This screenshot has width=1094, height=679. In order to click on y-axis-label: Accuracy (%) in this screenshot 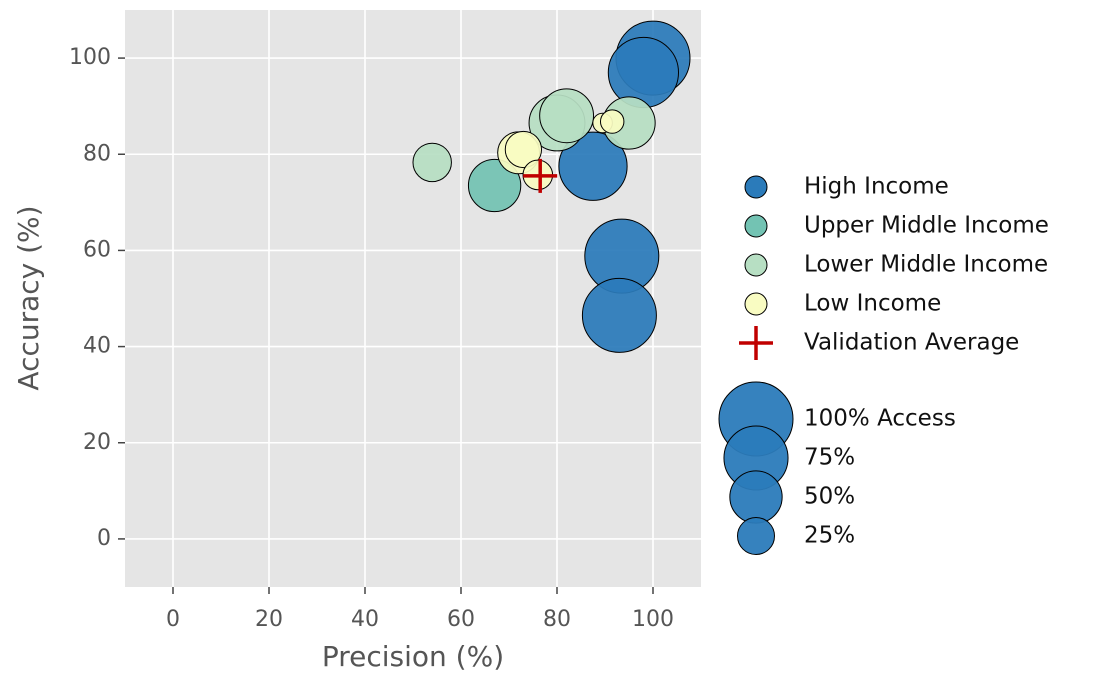, I will do `click(28, 297)`.